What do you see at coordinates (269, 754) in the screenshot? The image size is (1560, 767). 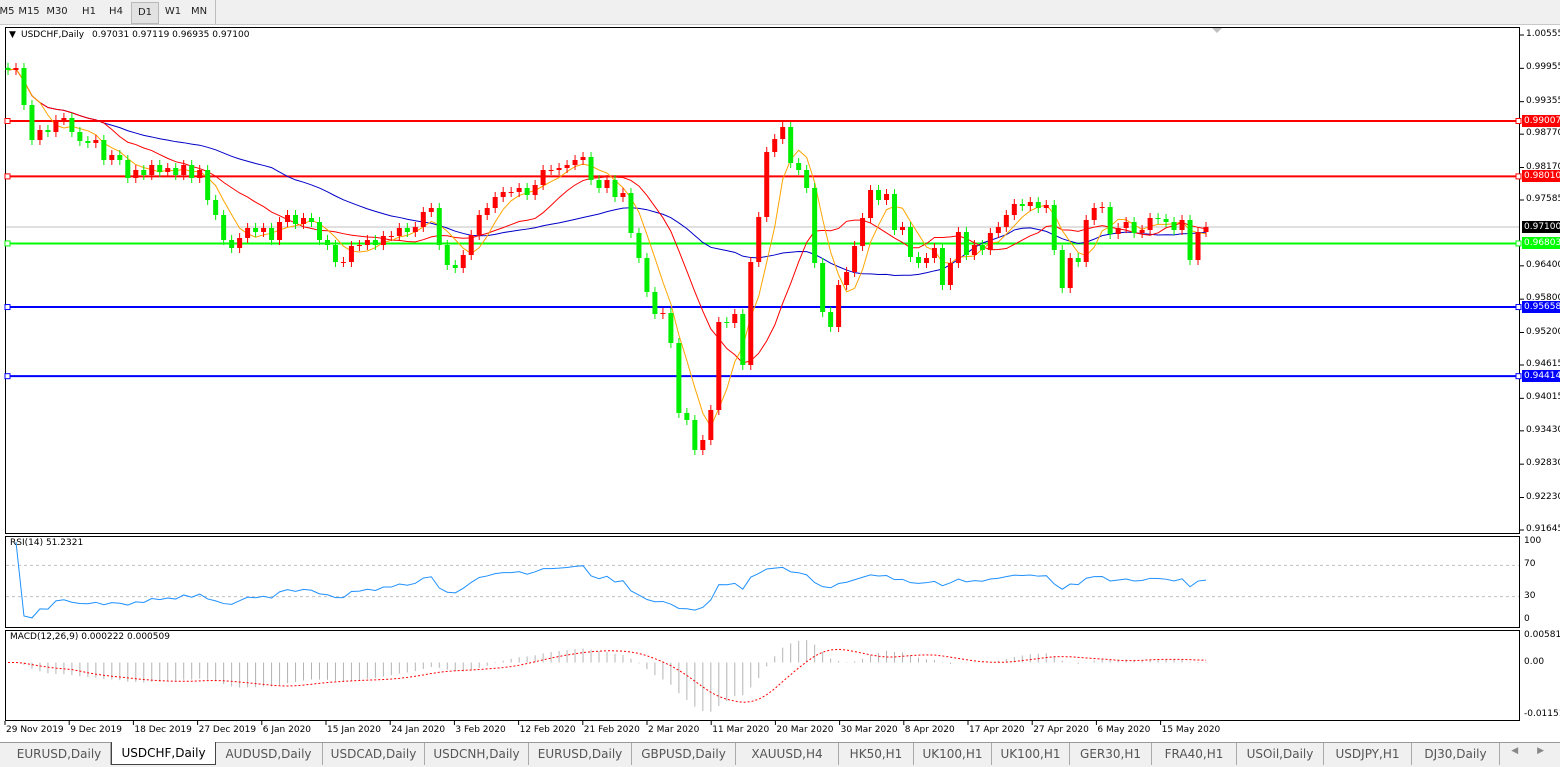 I see `chart-tab: AUDUSD,Daily` at bounding box center [269, 754].